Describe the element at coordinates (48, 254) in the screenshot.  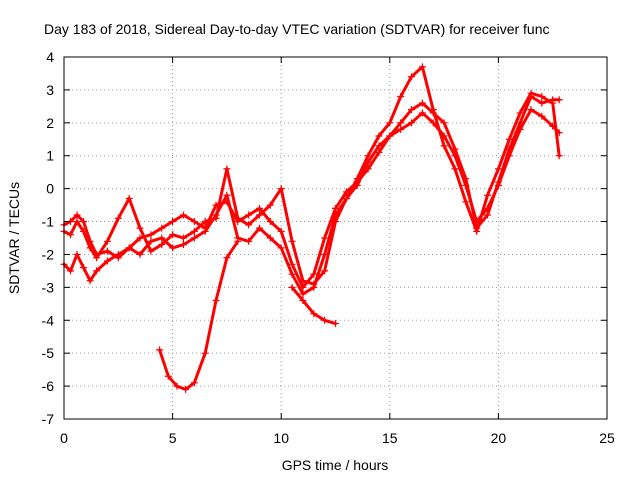
I see `y-tick-label: -2` at that location.